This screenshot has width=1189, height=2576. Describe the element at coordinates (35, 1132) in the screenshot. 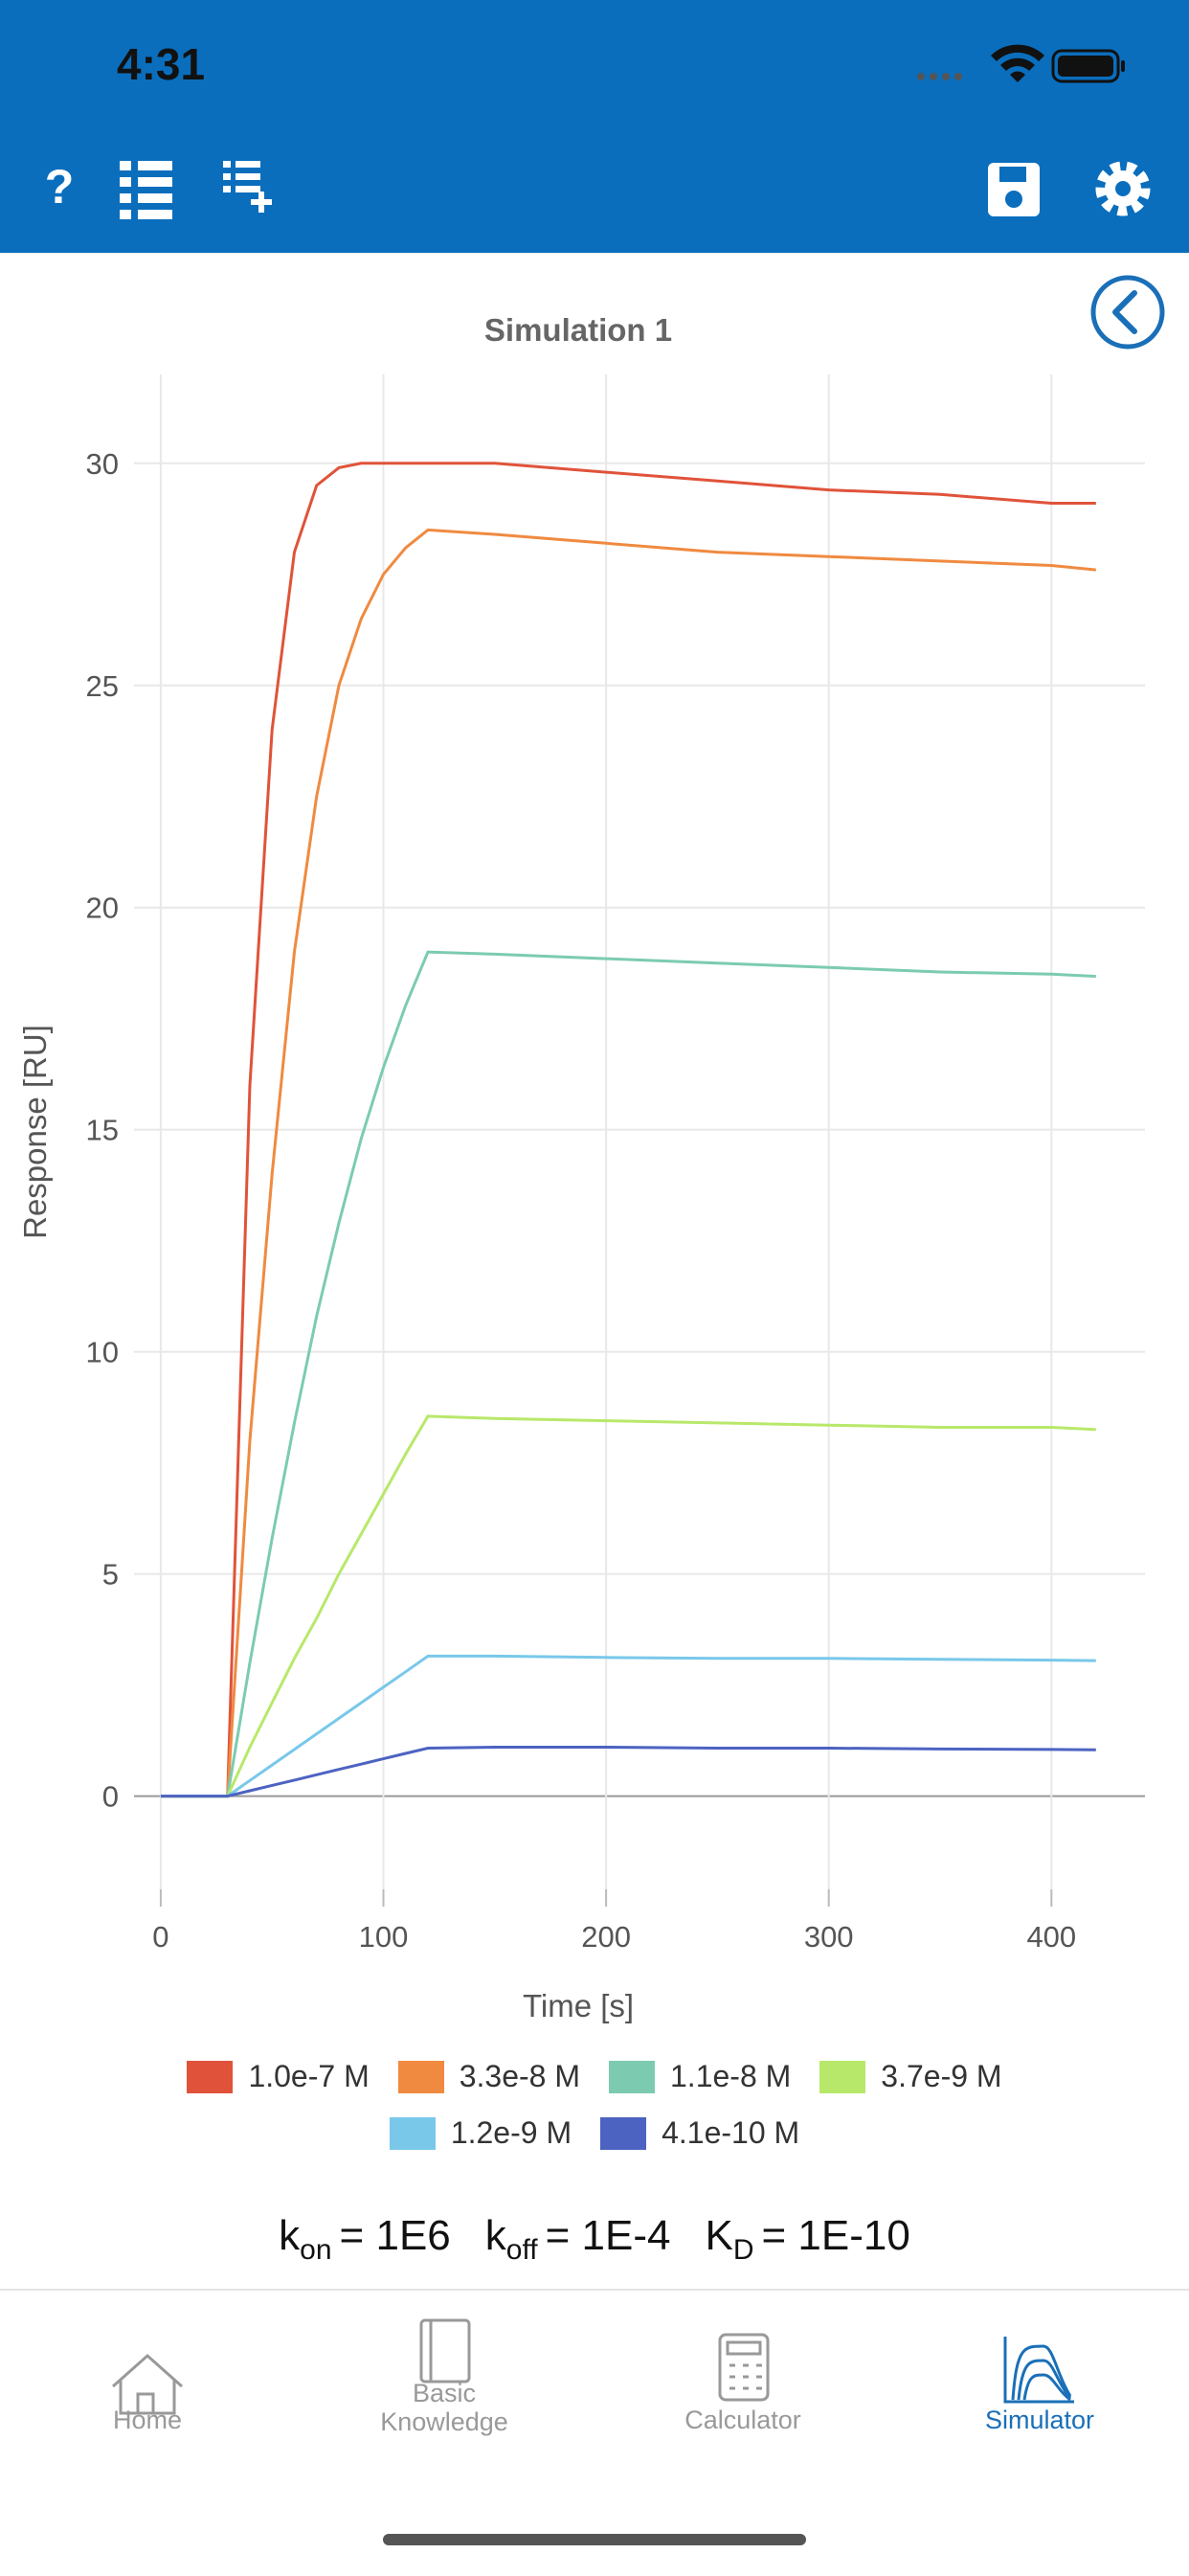

I see `y-axis-title: Response [RU]` at that location.